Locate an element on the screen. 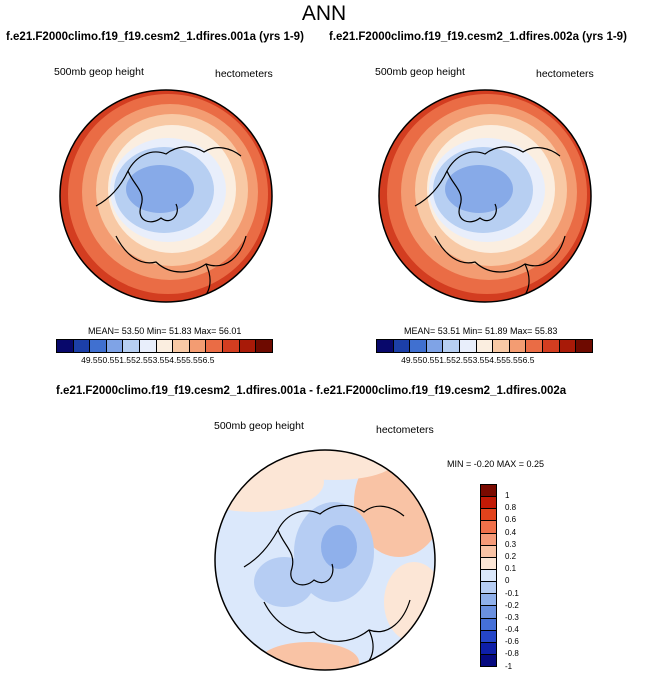 This screenshot has width=648, height=673. diff-stats: MIN = -0.20 MAX = 0.25 is located at coordinates (496, 464).